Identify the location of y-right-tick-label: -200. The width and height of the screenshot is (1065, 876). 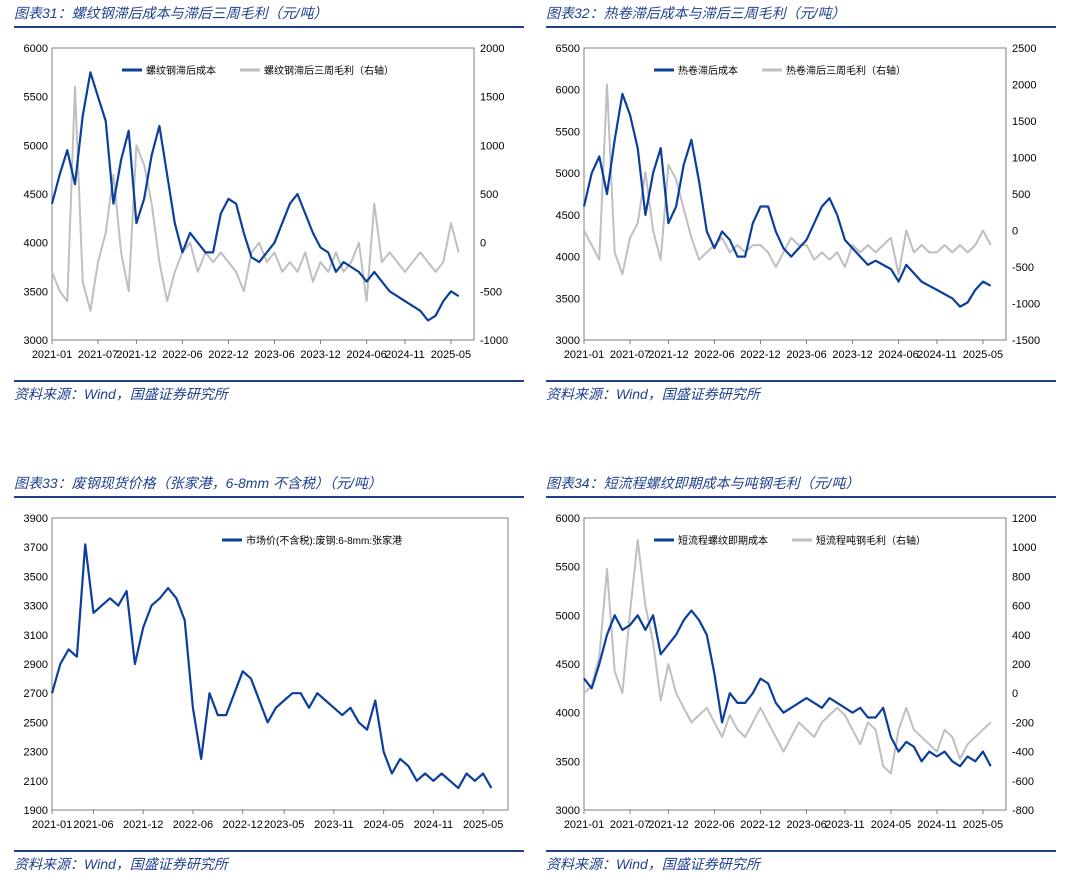
(1023, 723).